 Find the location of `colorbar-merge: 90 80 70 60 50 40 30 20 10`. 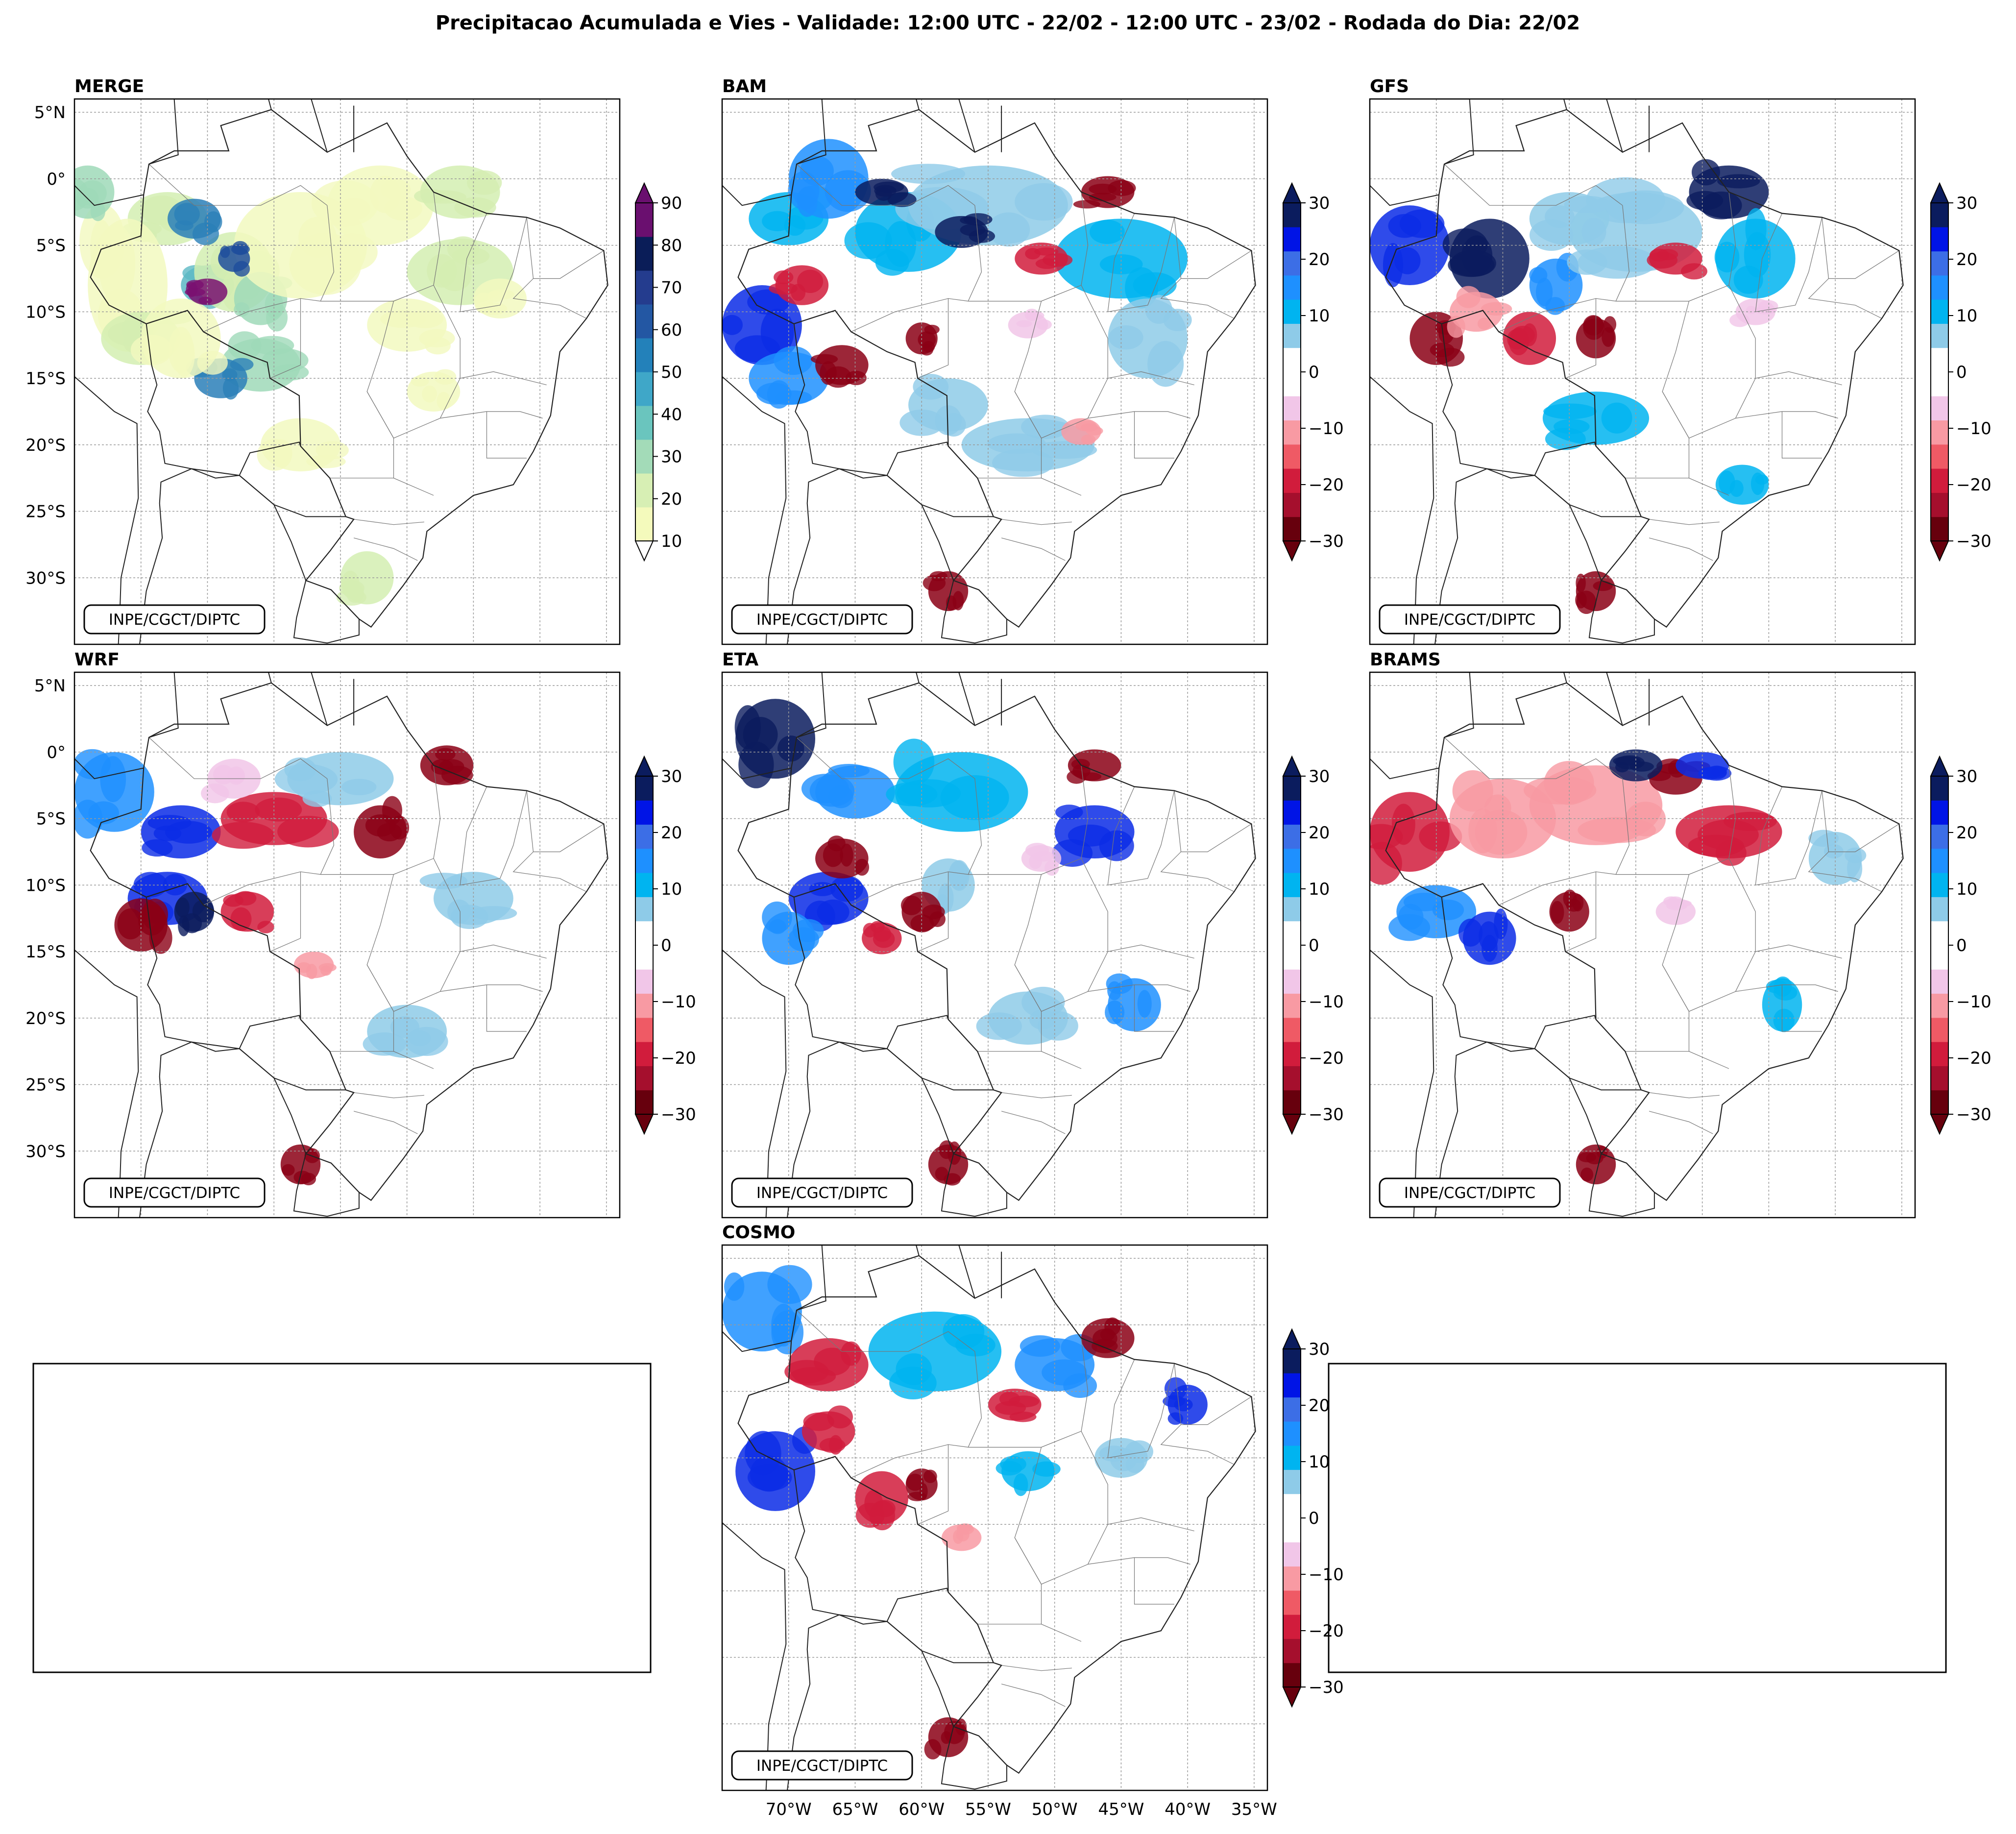

colorbar-merge: 90 80 70 60 50 40 30 20 10 is located at coordinates (658, 372).